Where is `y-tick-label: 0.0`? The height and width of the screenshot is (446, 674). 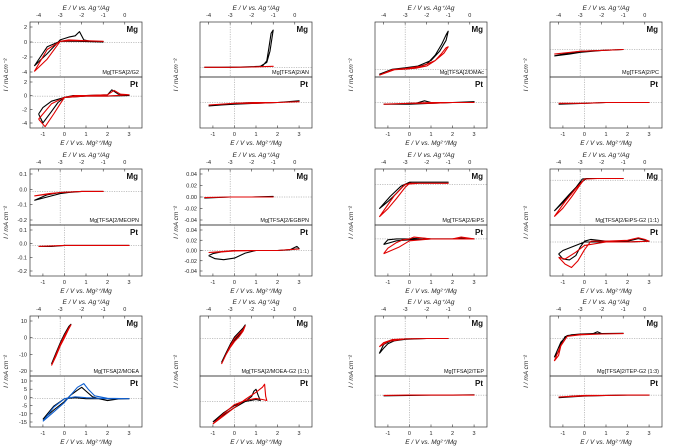
y-tick-label: 0.0 is located at coordinates (23, 245).